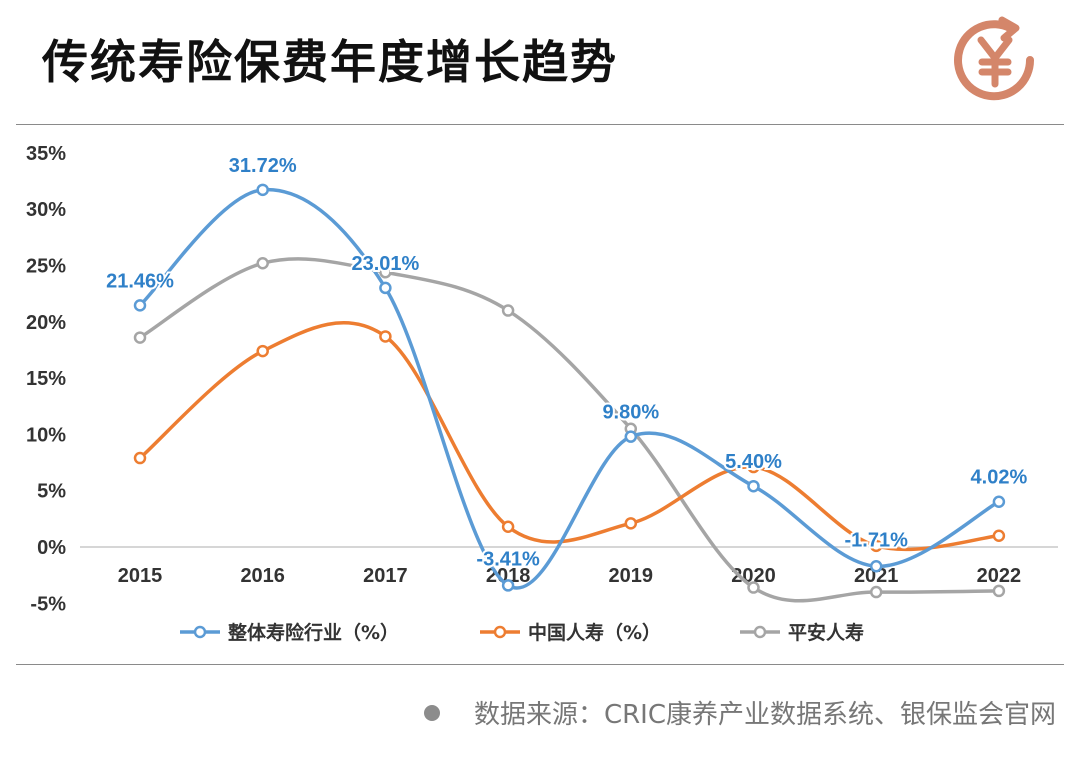 This screenshot has width=1080, height=758. Describe the element at coordinates (385, 264) in the screenshot. I see `data-label: 23.01%` at that location.